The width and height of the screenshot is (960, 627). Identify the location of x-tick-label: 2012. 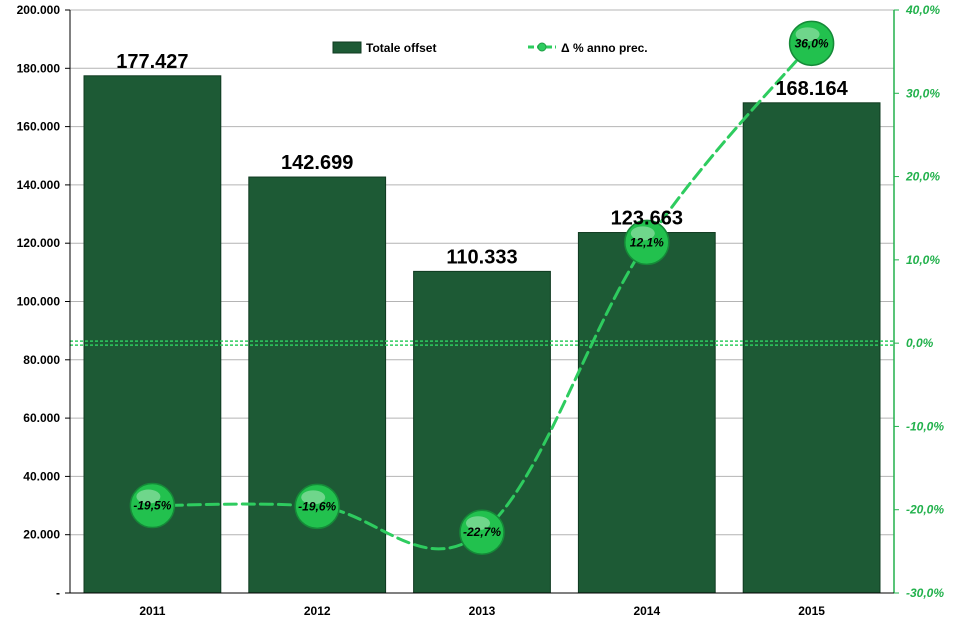
(317, 611).